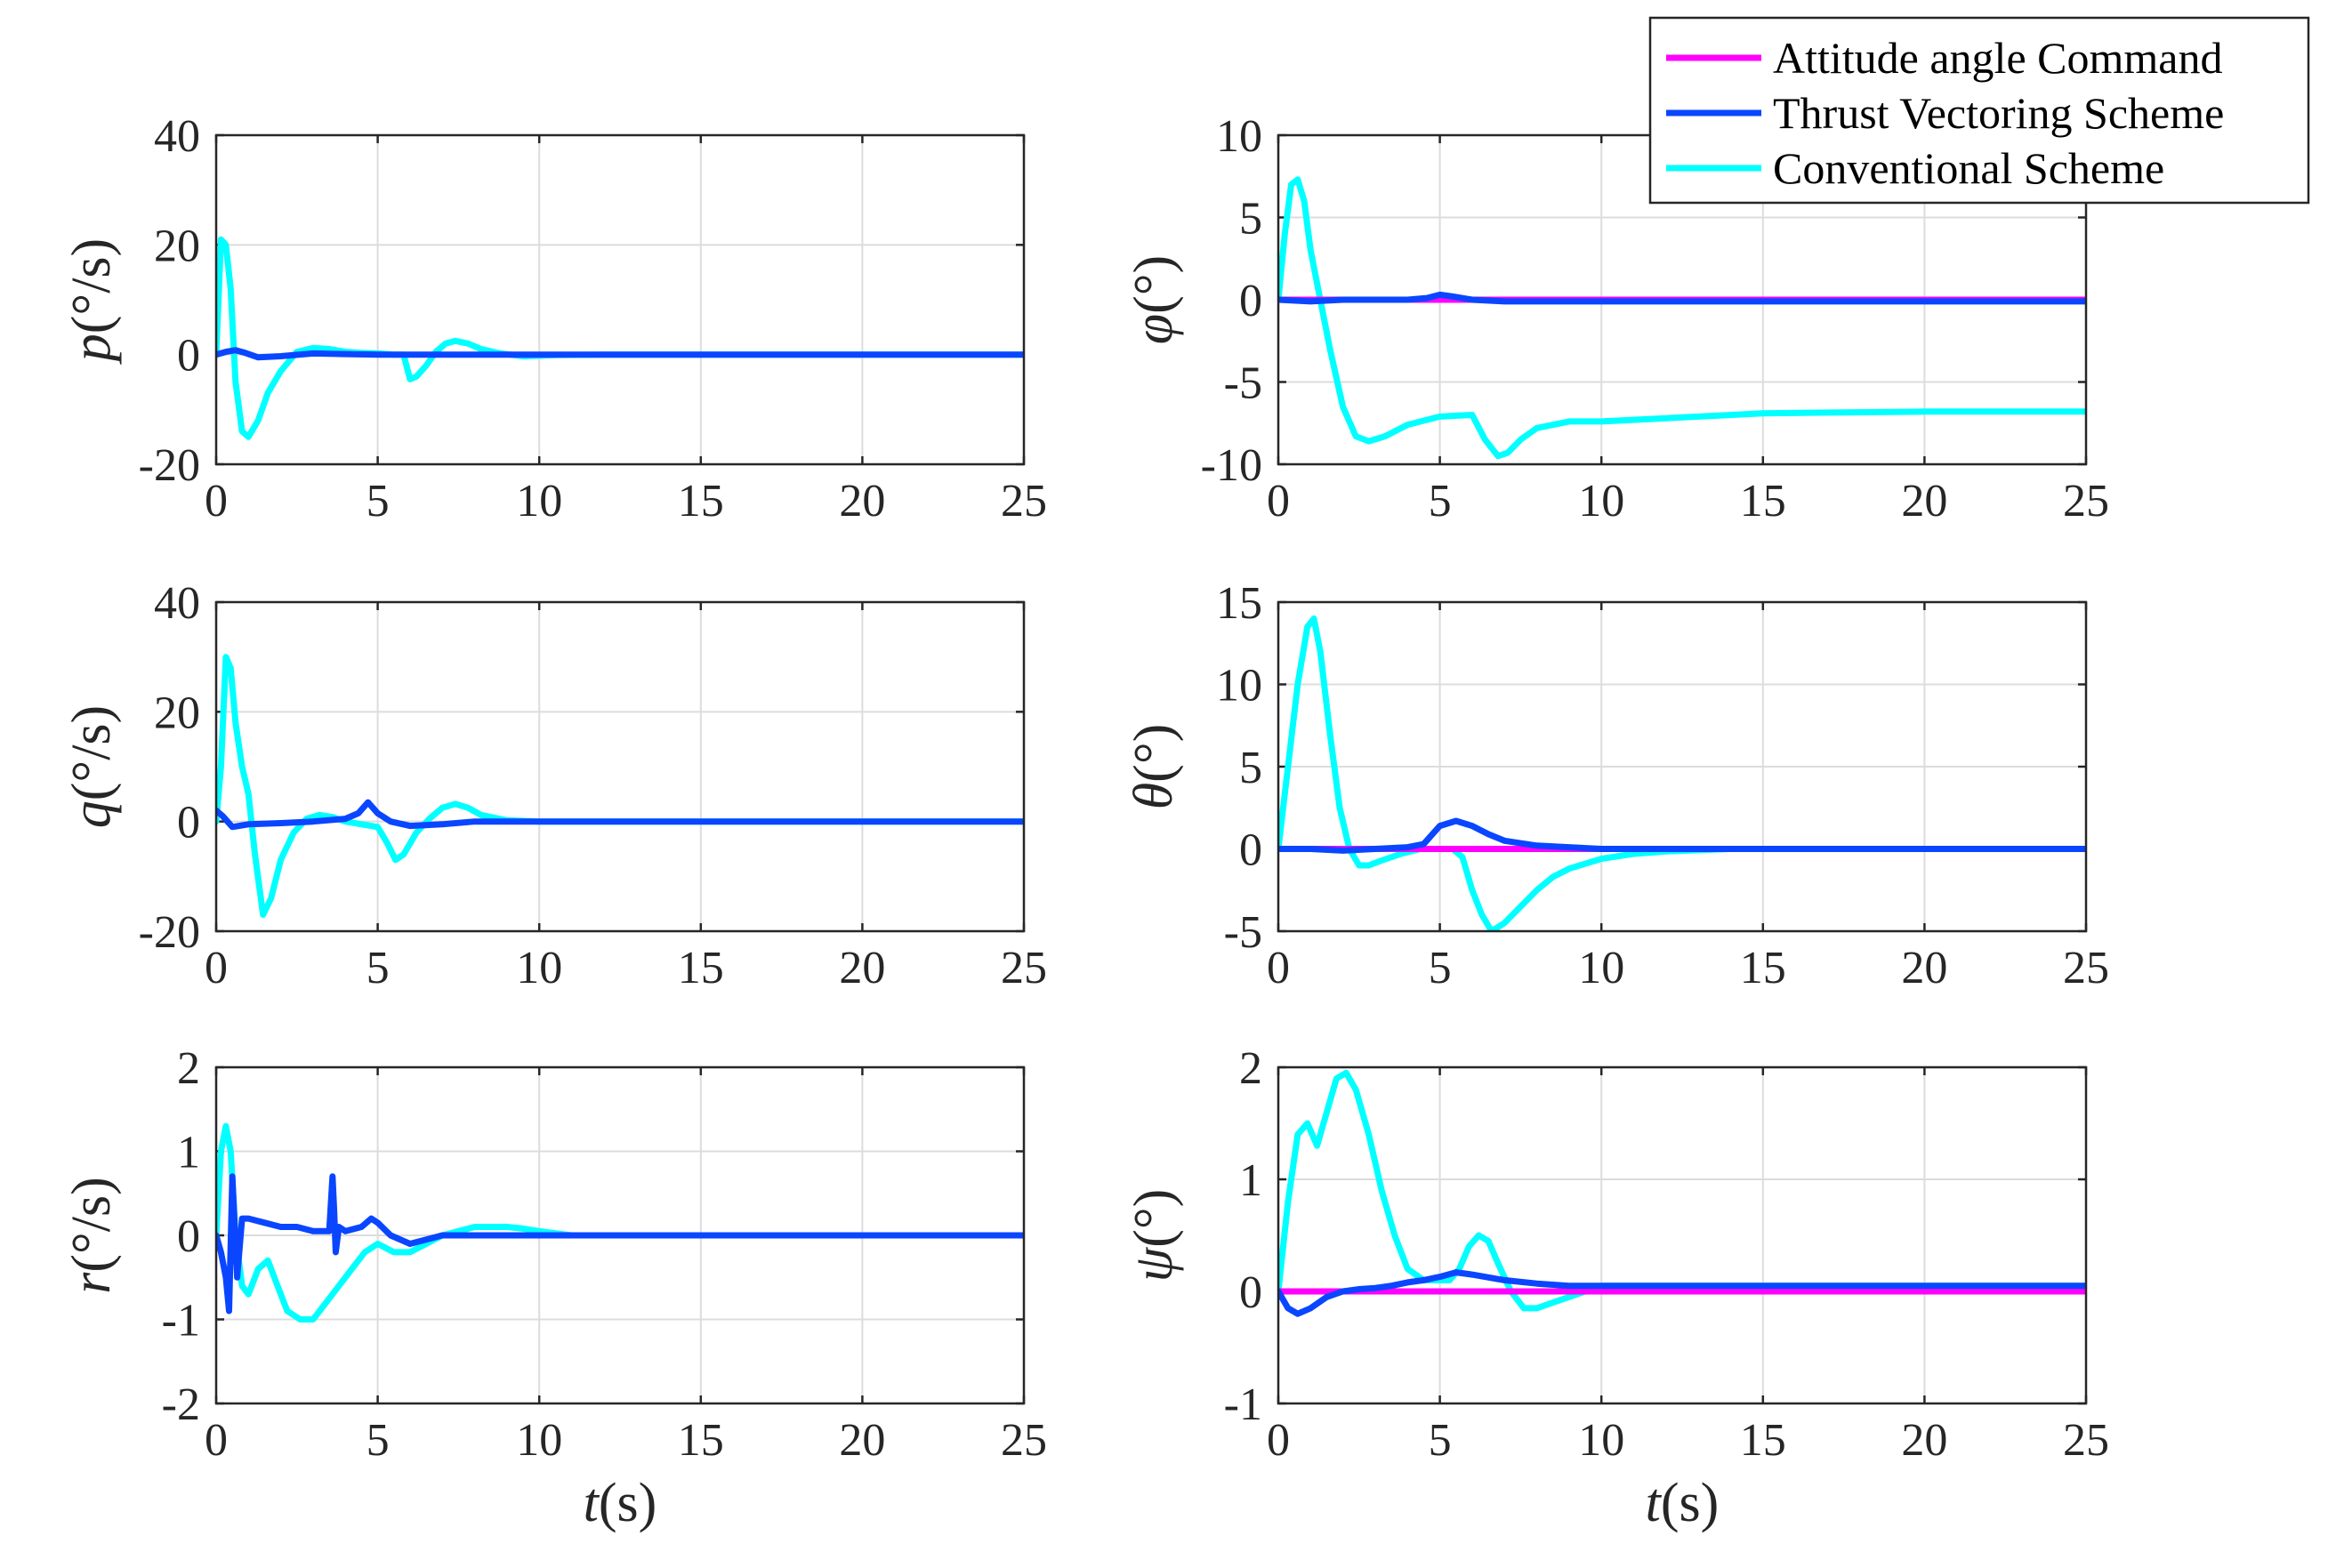  What do you see at coordinates (1154, 767) in the screenshot?
I see `y-axis-label: θ(°)` at bounding box center [1154, 767].